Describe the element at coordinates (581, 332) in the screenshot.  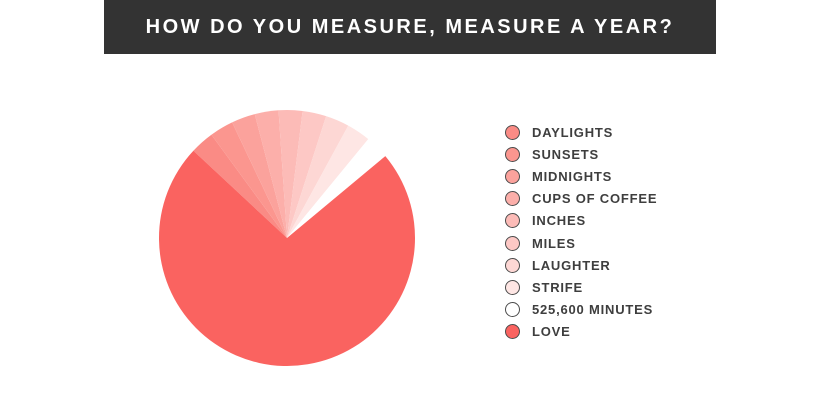
I see `legend-item: LOVE` at that location.